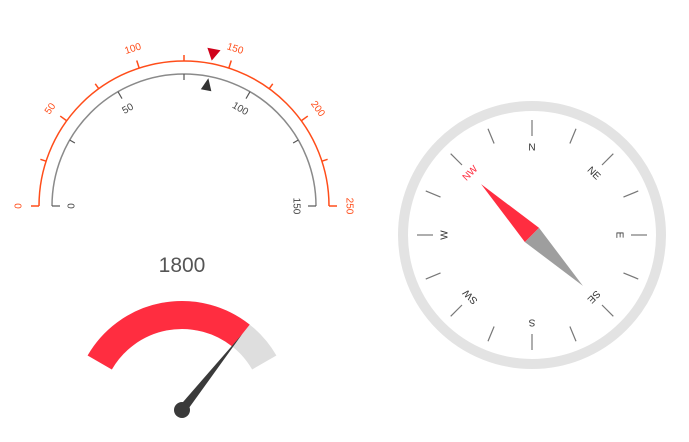  Describe the element at coordinates (235, 49) in the screenshot. I see `outer-scale-label: 150` at that location.